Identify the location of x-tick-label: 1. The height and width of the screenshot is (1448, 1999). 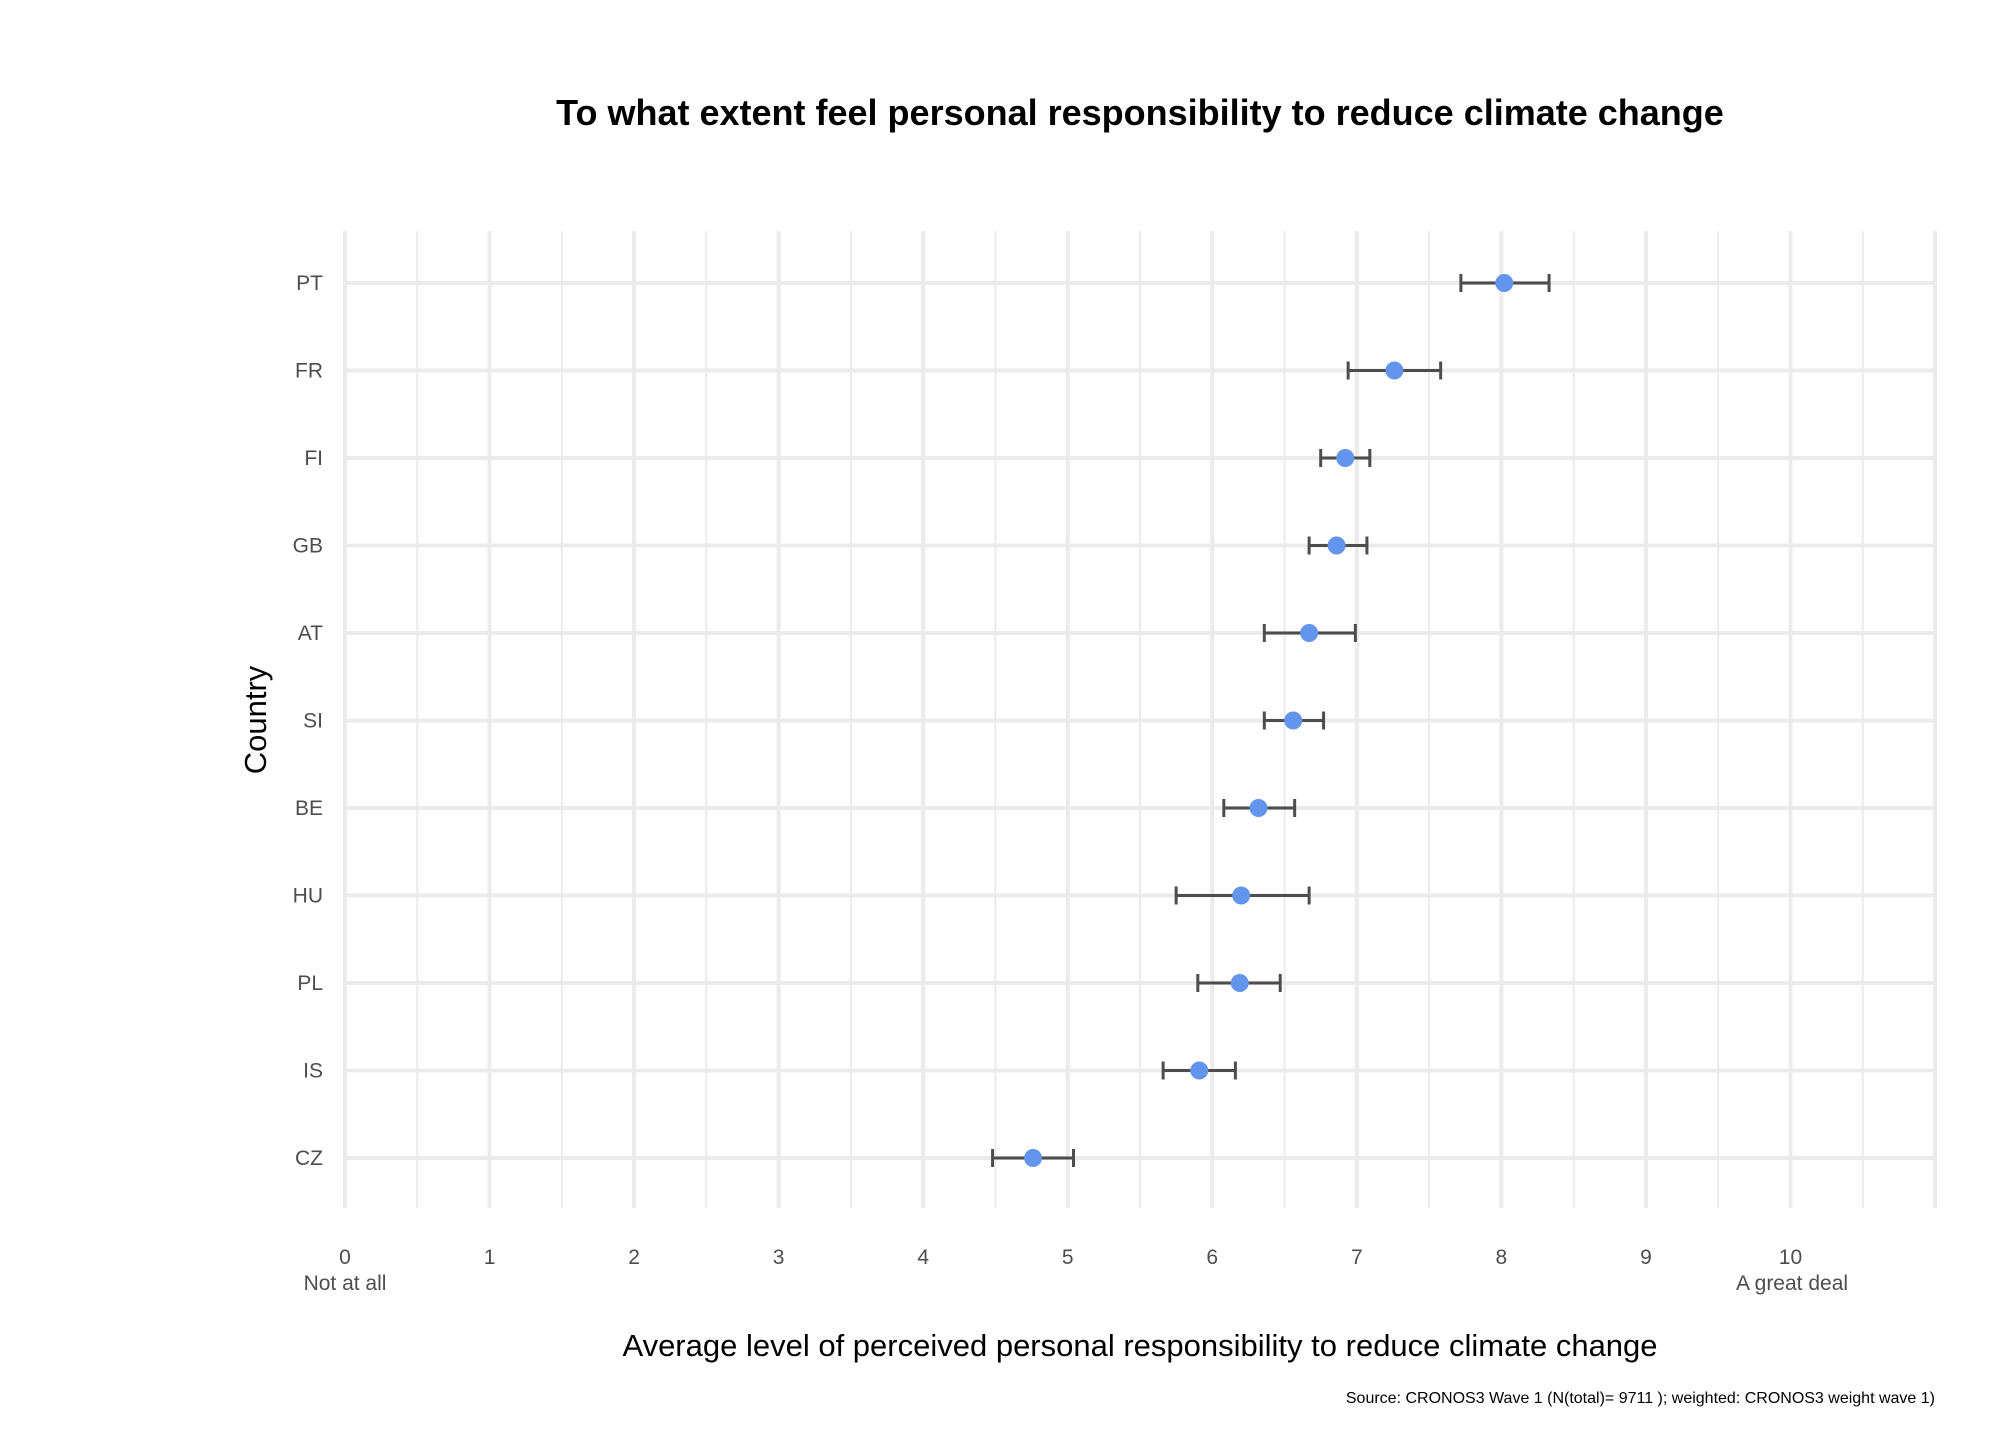
(490, 1257).